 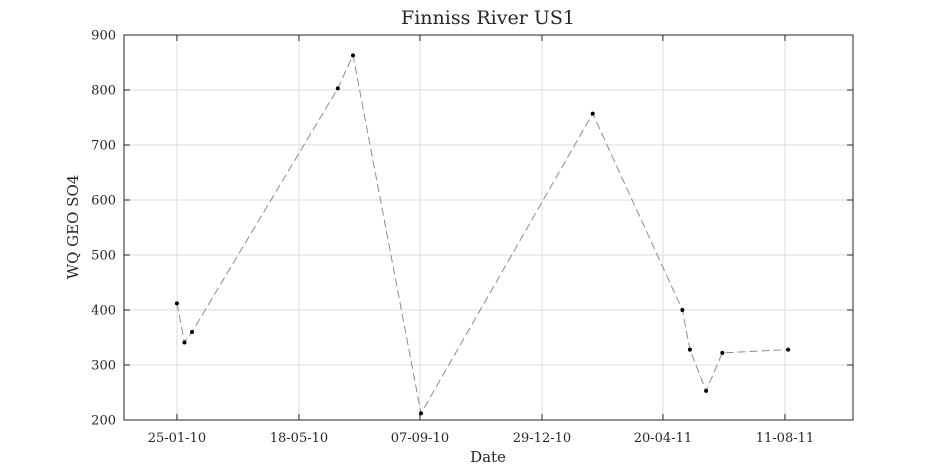 I want to click on x-tick-label: 07-09-10, so click(x=420, y=438).